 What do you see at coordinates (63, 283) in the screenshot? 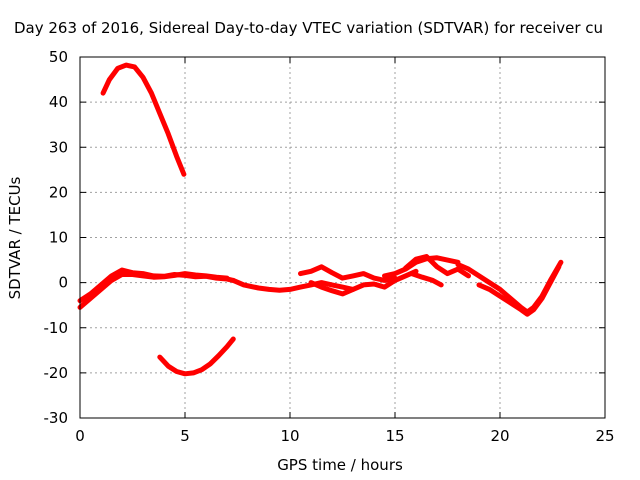
I see `y-tick-label: 0` at bounding box center [63, 283].